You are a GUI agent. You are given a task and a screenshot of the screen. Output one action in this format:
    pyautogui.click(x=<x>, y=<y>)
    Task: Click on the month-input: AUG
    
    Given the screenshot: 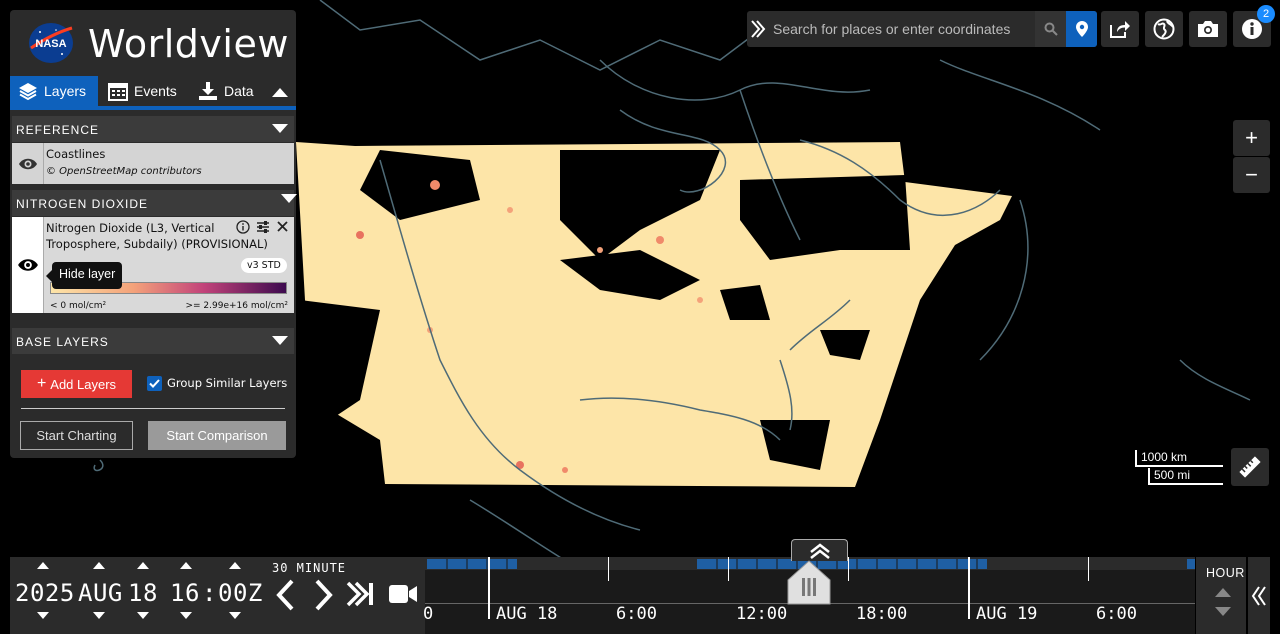 What is the action you would take?
    pyautogui.click(x=100, y=593)
    